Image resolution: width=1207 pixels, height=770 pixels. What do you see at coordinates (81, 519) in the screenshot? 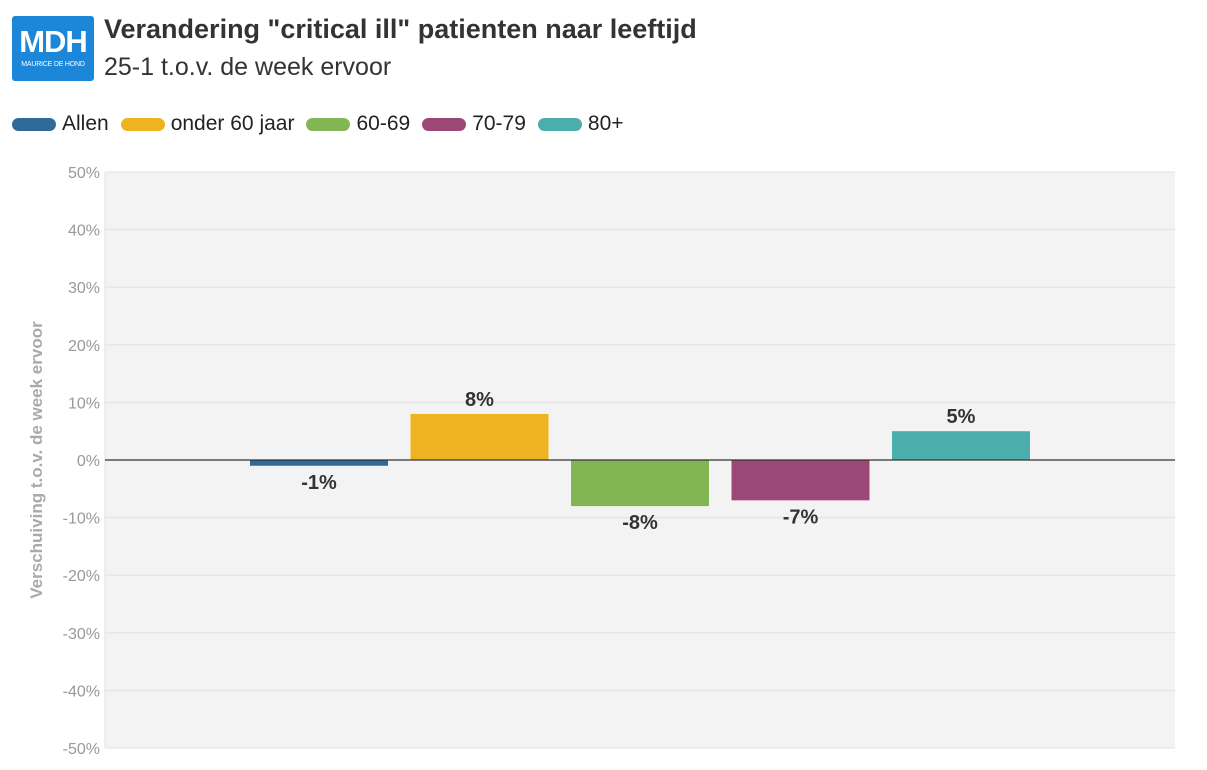
I see `y-tick-label: -10%` at bounding box center [81, 519].